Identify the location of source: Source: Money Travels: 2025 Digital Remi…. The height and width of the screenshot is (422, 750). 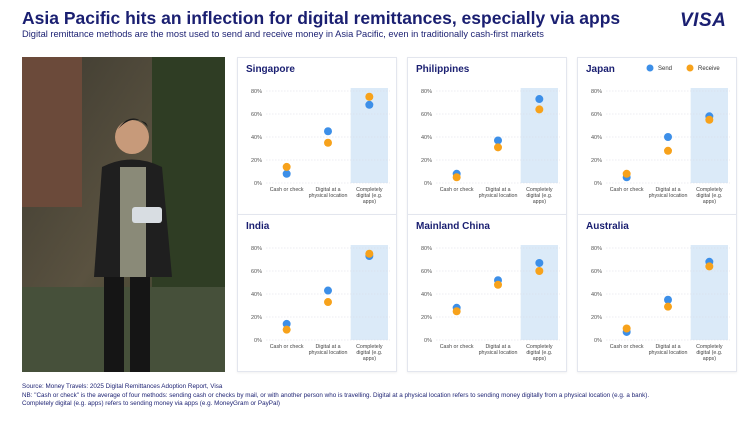
(122, 386).